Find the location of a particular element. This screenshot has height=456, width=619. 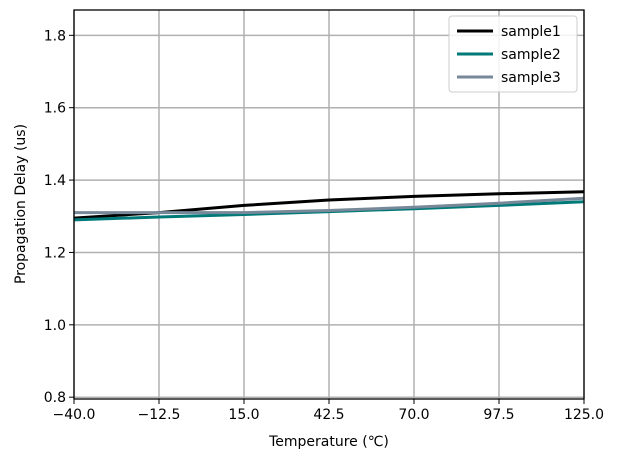

series-lines is located at coordinates (329, 206).